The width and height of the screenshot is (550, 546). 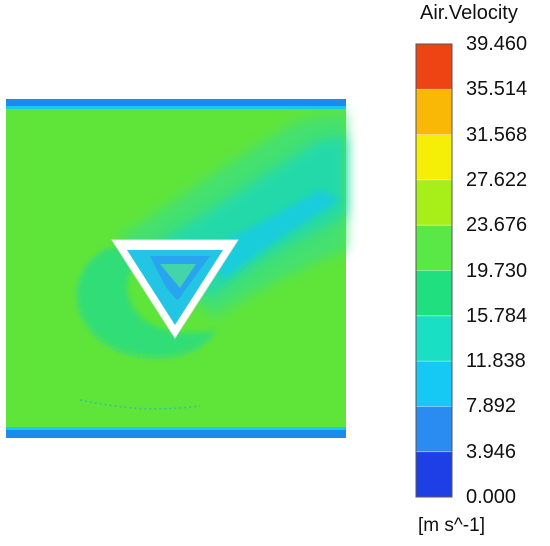 What do you see at coordinates (491, 497) in the screenshot?
I see `colorbar-tick-label: 0.000` at bounding box center [491, 497].